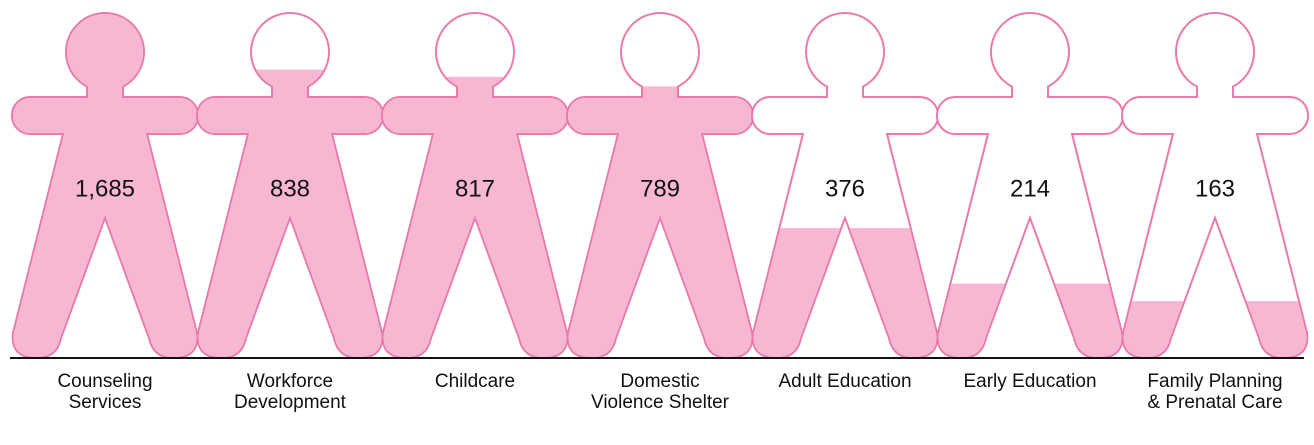 This screenshot has width=1314, height=445. Describe the element at coordinates (290, 392) in the screenshot. I see `category-label: Workforce Development` at that location.